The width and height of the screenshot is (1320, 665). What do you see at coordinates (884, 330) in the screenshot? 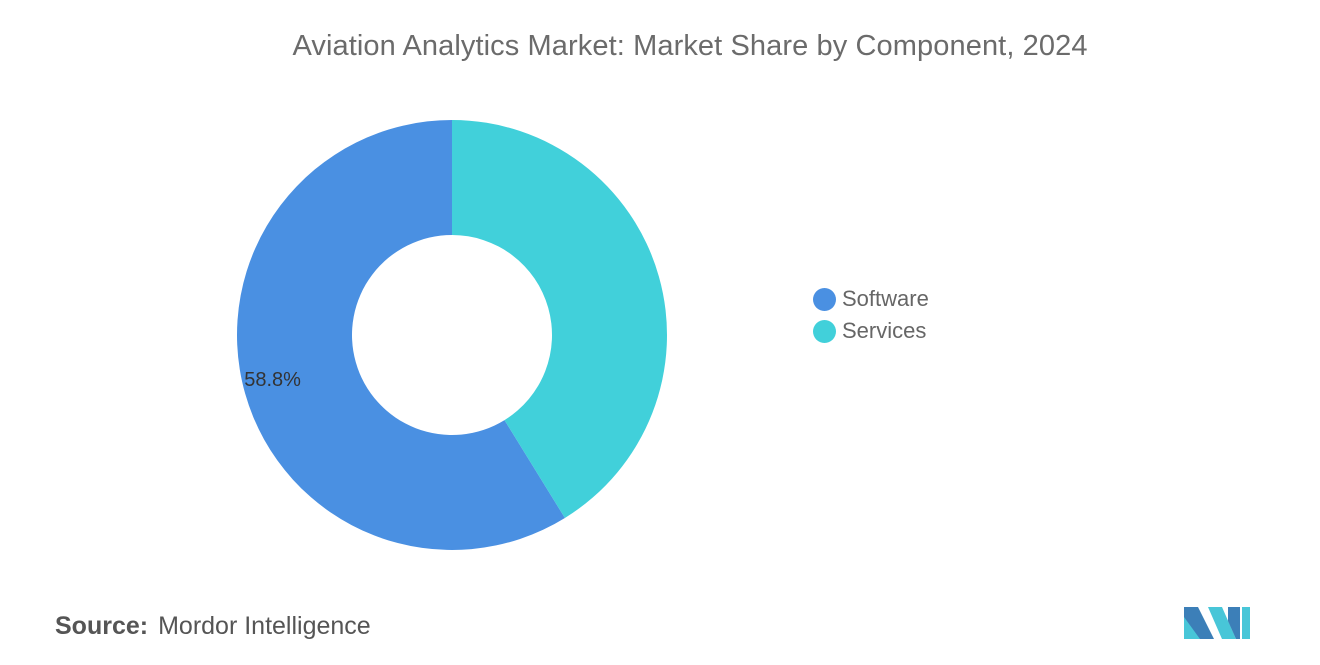
I see `legend-label: Services` at bounding box center [884, 330].